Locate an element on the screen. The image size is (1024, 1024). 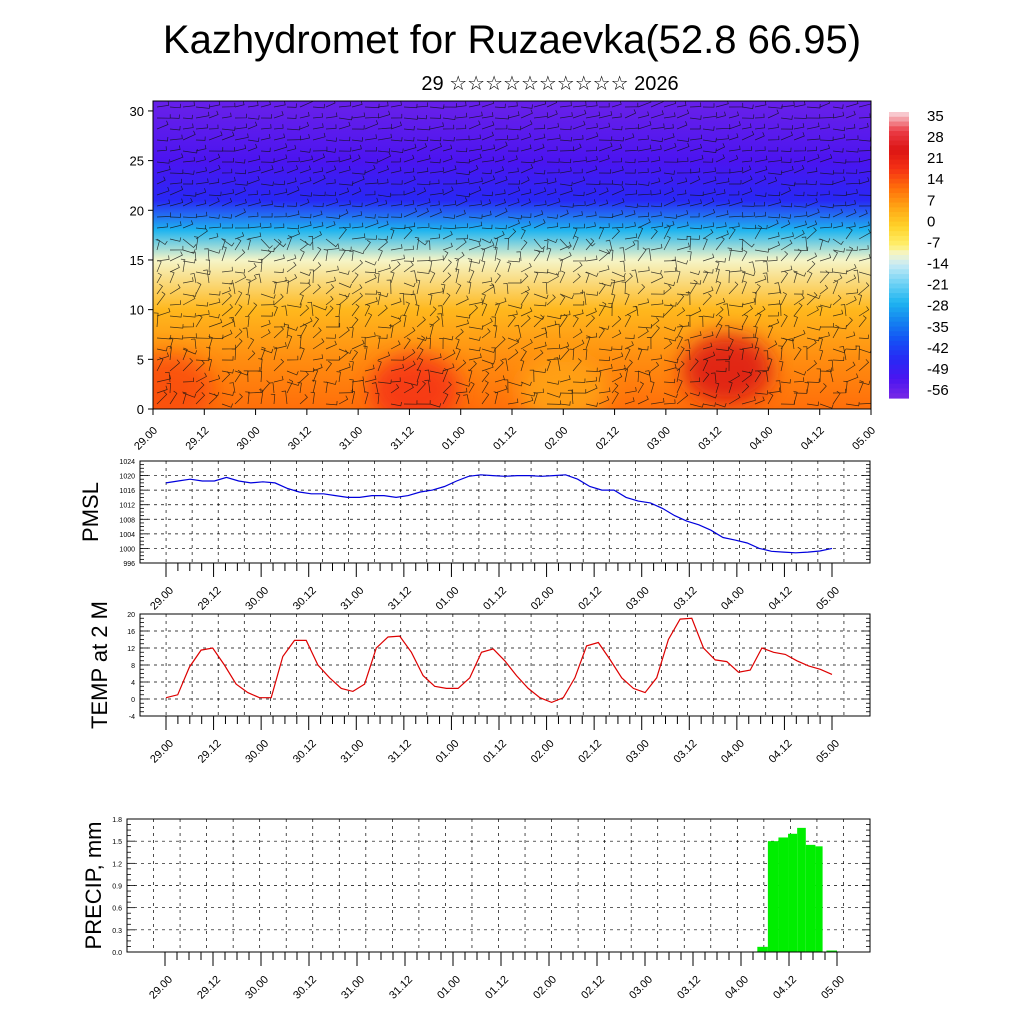
x-tick-label: 01.12 is located at coordinates (497, 988).